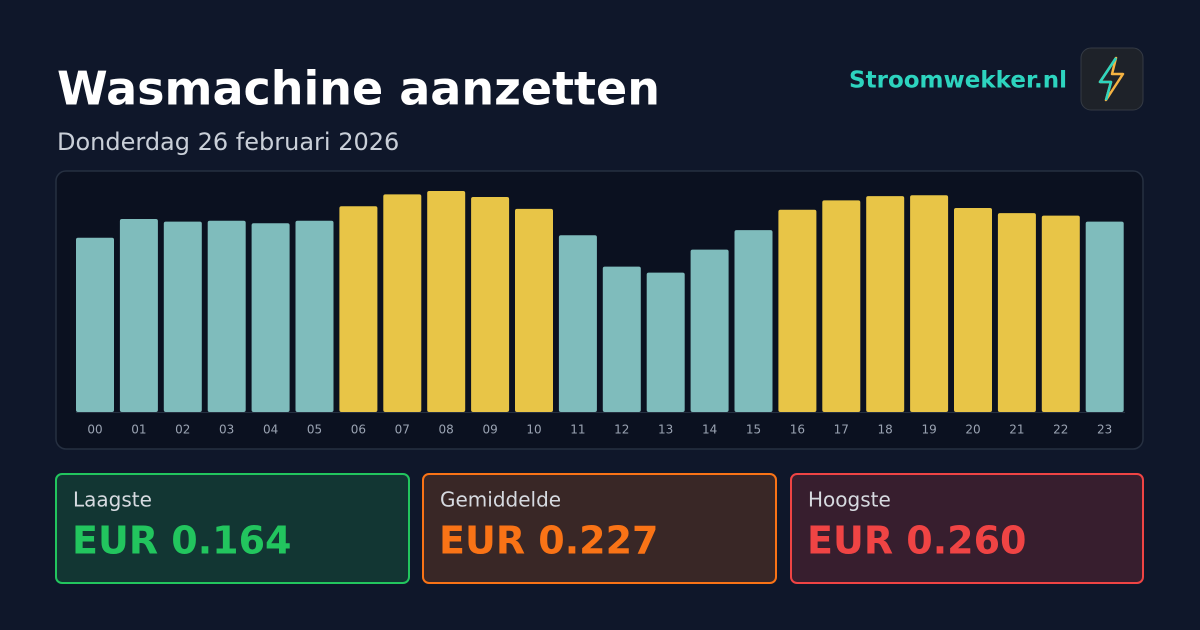 This screenshot has width=1200, height=630. Describe the element at coordinates (270, 430) in the screenshot. I see `x-tick-label: 04` at that location.